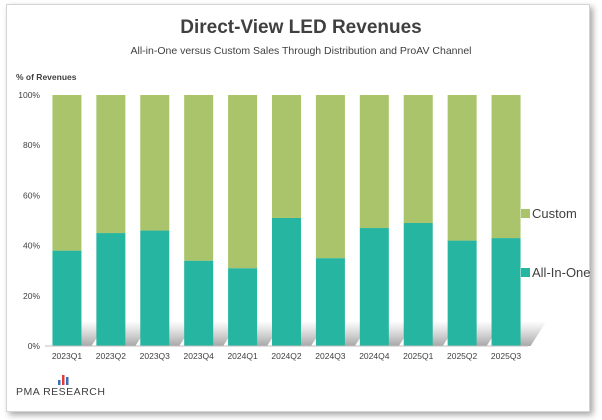 The width and height of the screenshot is (602, 420). What do you see at coordinates (330, 356) in the screenshot?
I see `x-tick-label: 2024Q3` at bounding box center [330, 356].